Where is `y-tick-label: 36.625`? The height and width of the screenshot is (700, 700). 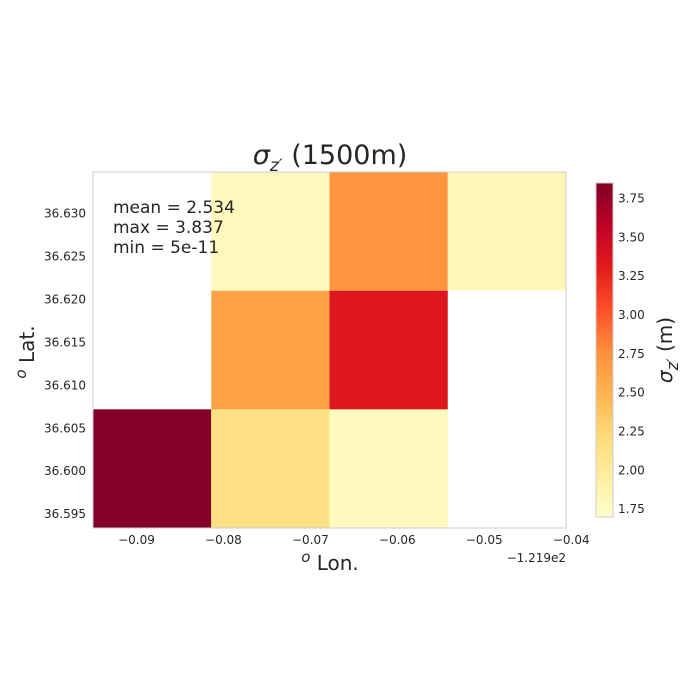 y-tick-label: 36.625 is located at coordinates (65, 256).